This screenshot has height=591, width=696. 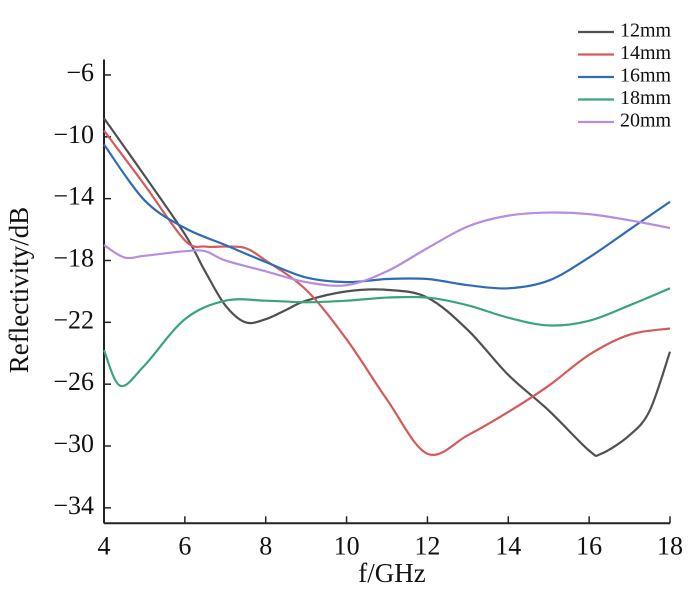 I want to click on y-tick-label: −34, so click(x=73, y=505).